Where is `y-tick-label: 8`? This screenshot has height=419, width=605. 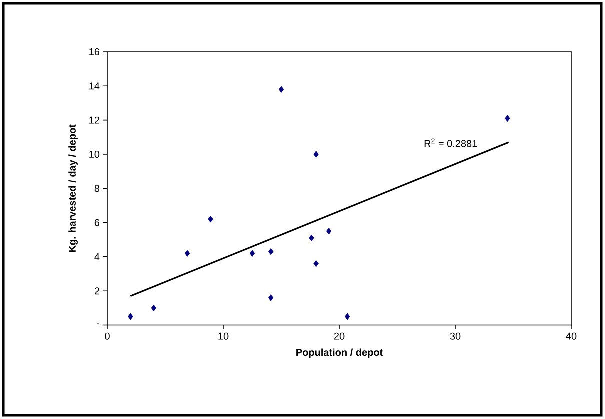
y-tick-label: 8 is located at coordinates (97, 188).